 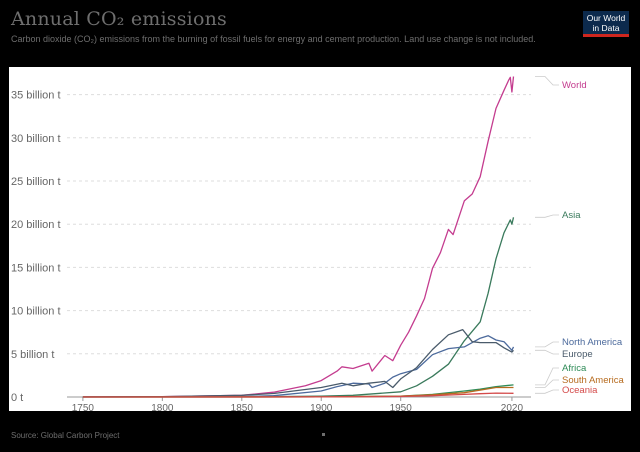 I want to click on x-tick-label: 1950, so click(x=401, y=407).